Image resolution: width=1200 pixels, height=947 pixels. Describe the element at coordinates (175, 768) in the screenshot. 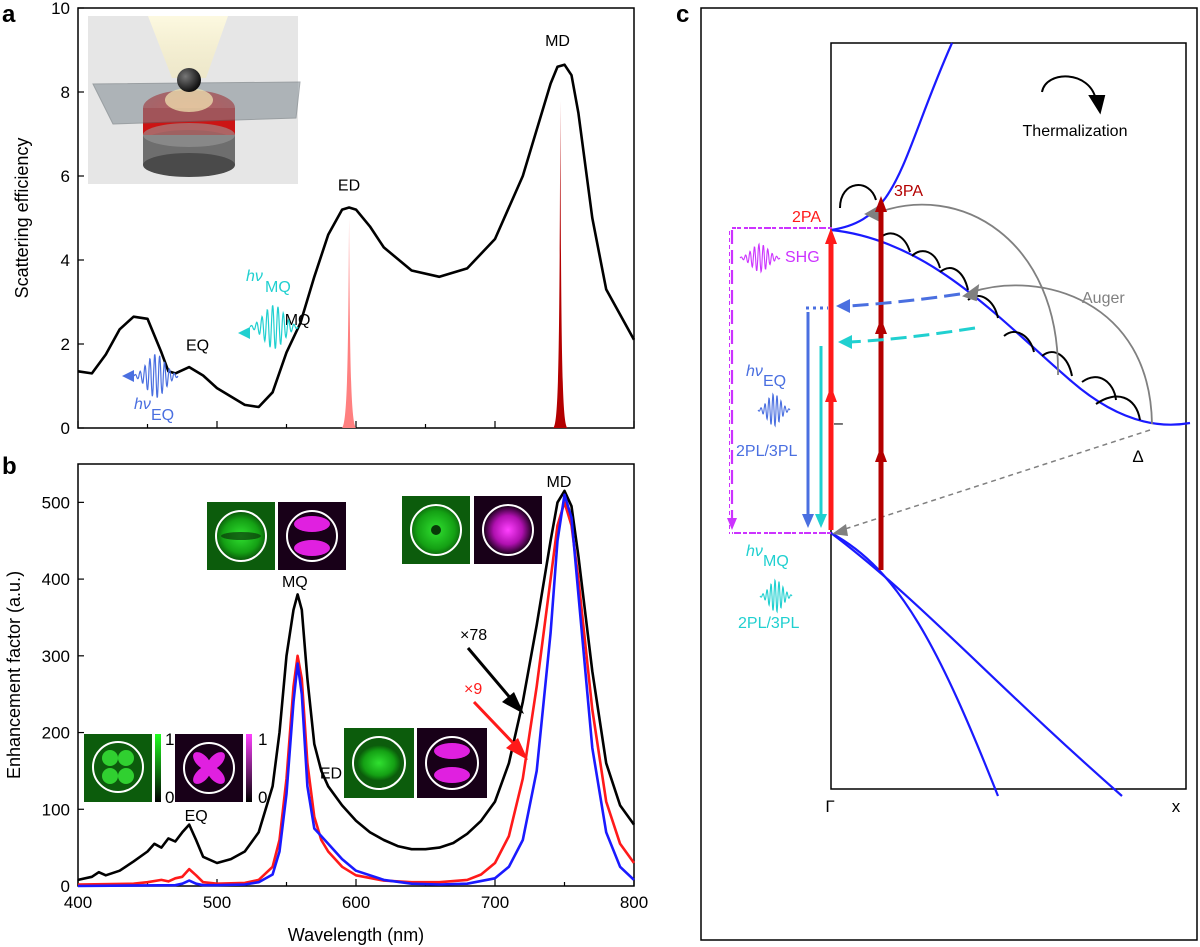

I see `field-map-eq: 1 0 1 0` at that location.